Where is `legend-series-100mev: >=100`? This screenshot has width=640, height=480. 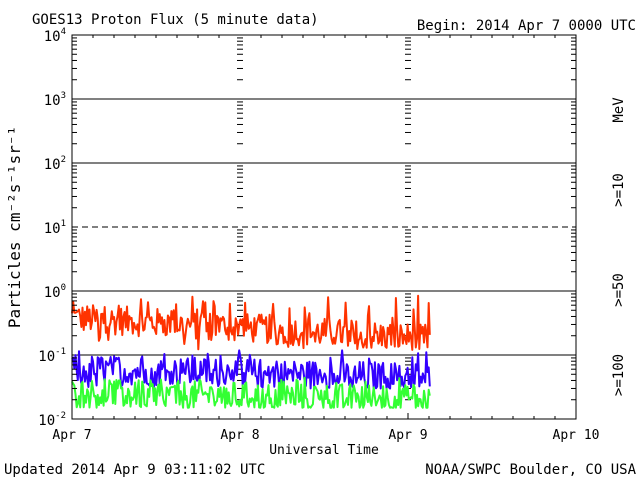 legend-series-100mev: >=100 is located at coordinates (619, 375).